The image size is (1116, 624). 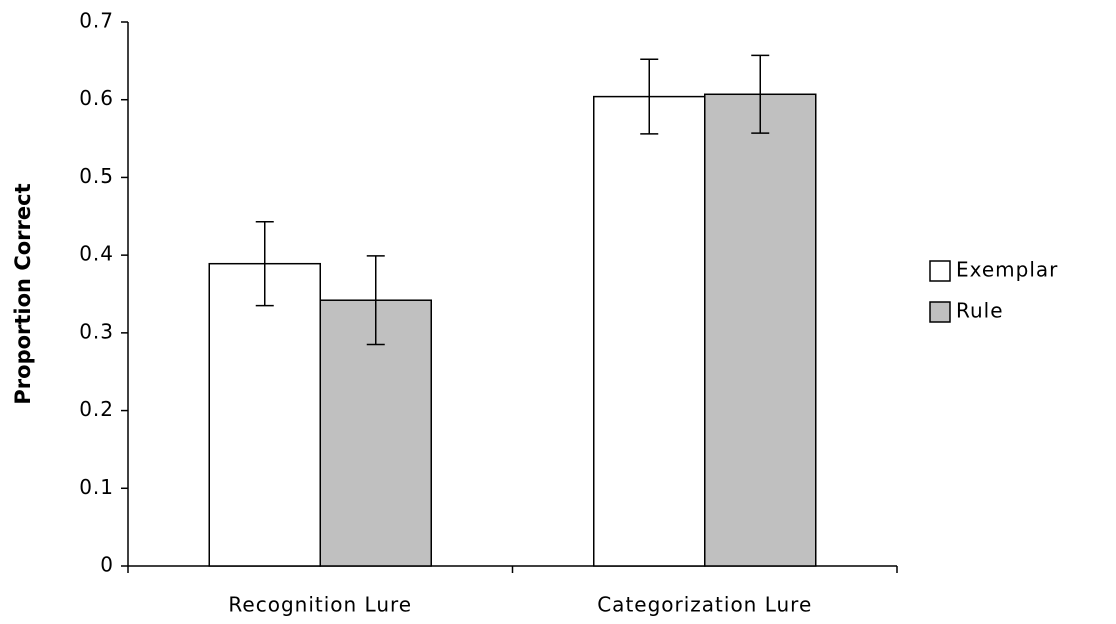 I want to click on legend-label: Rule, so click(x=980, y=311).